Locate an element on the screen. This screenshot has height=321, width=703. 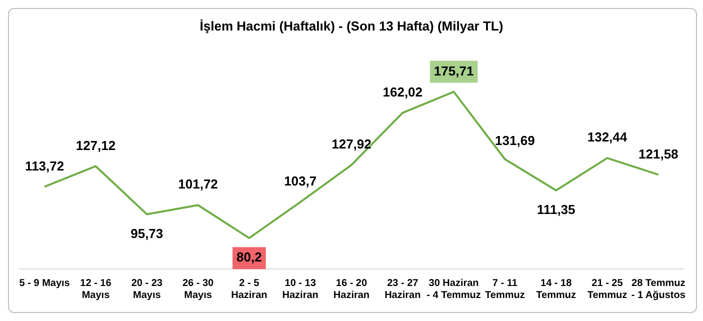
x-tick-label: 2 - 5 Haziran is located at coordinates (249, 289).